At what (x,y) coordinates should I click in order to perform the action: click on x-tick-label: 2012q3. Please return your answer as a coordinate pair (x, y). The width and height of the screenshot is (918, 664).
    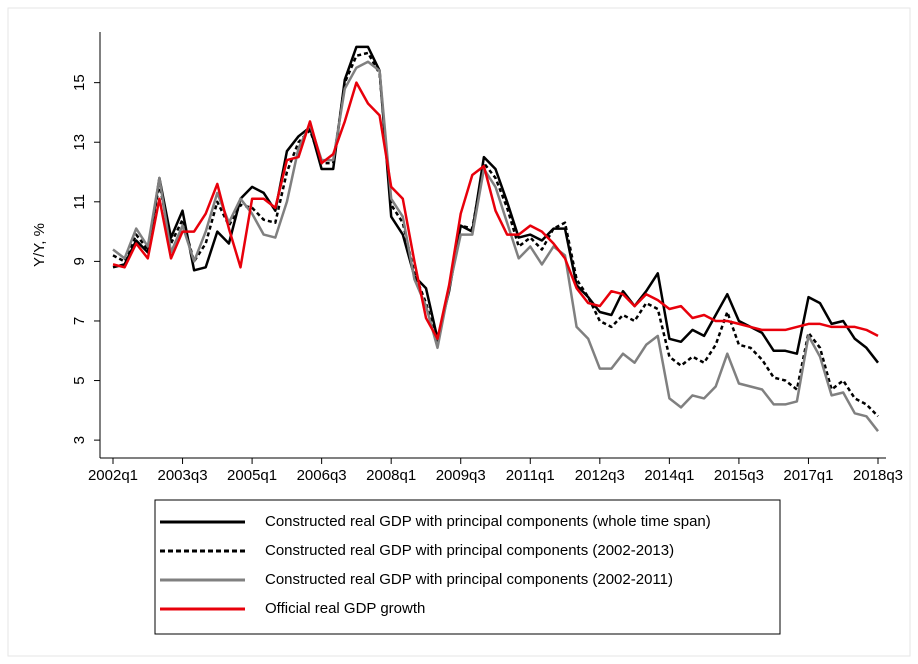
    Looking at the image, I should click on (600, 475).